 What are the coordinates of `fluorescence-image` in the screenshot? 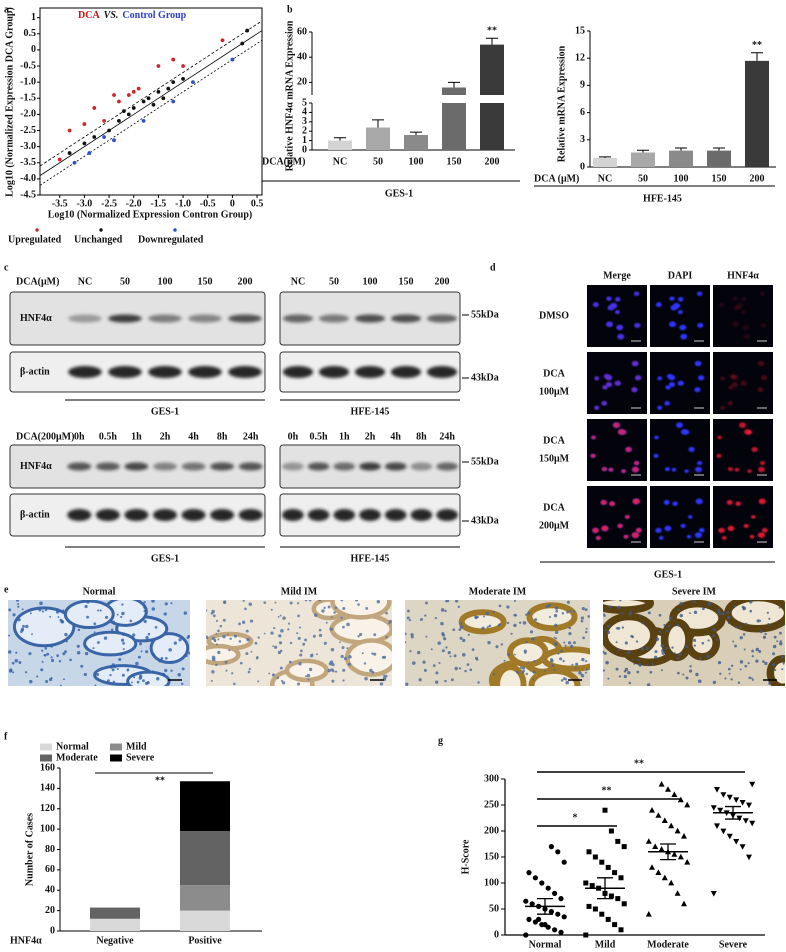 It's located at (680, 517).